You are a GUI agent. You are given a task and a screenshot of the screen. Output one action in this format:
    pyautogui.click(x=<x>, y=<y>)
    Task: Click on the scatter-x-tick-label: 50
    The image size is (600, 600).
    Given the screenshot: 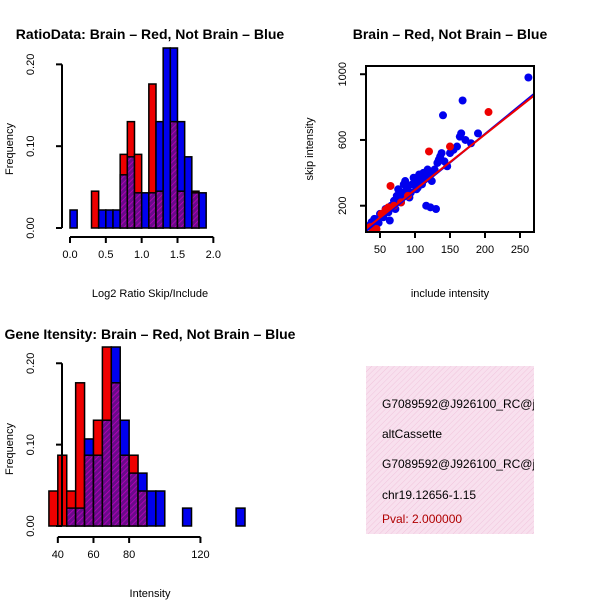 What is the action you would take?
    pyautogui.click(x=380, y=250)
    